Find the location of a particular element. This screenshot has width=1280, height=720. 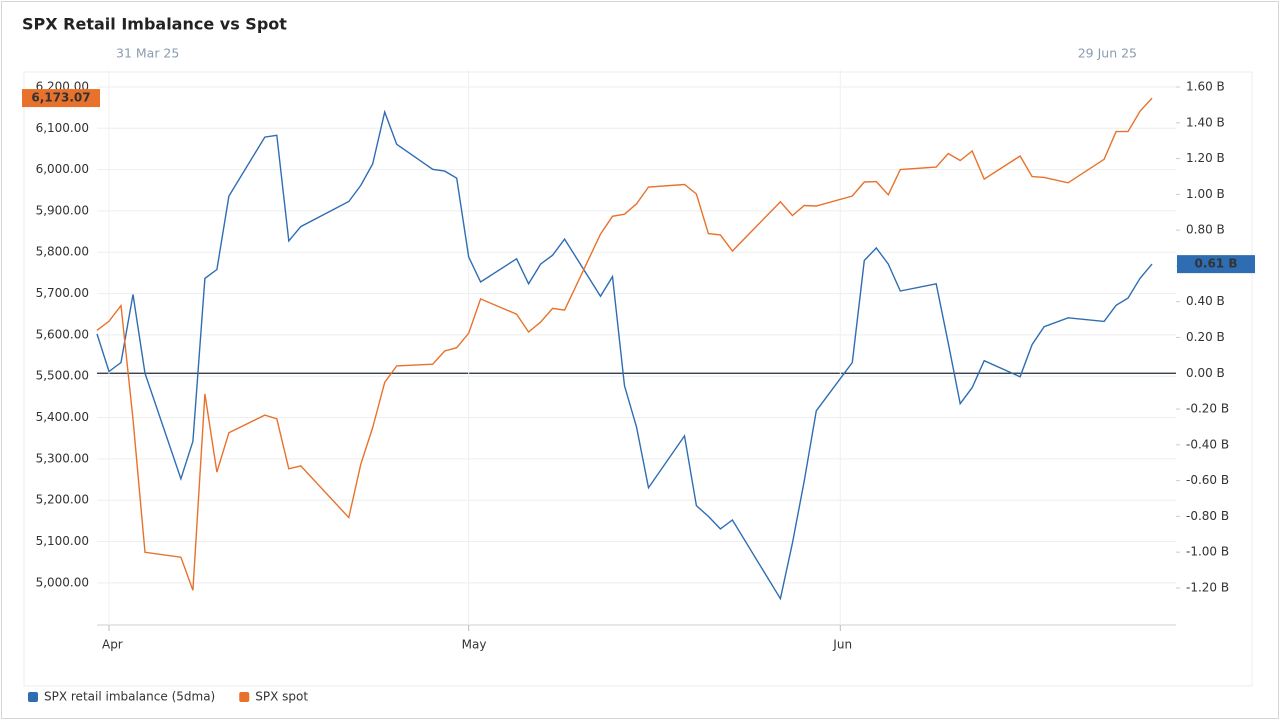

chart-title: SPX Retail Imbalance vs Spot is located at coordinates (154, 24).